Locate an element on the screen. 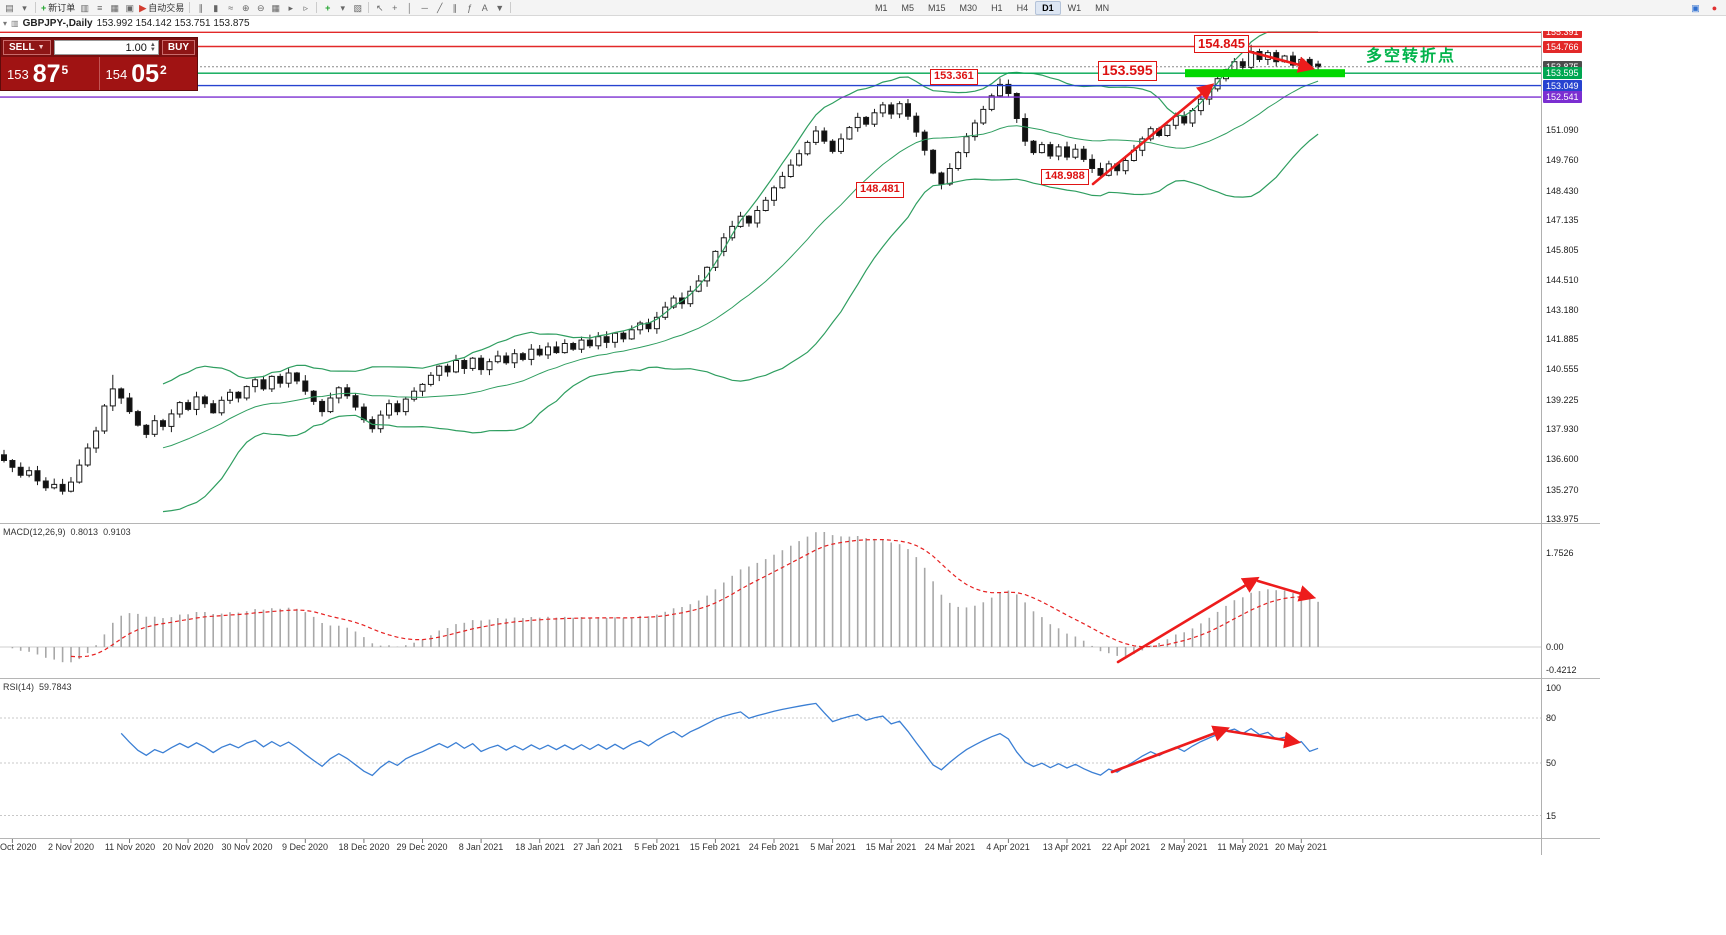  chart-menu-icon: ▾ is located at coordinates (5, 23).